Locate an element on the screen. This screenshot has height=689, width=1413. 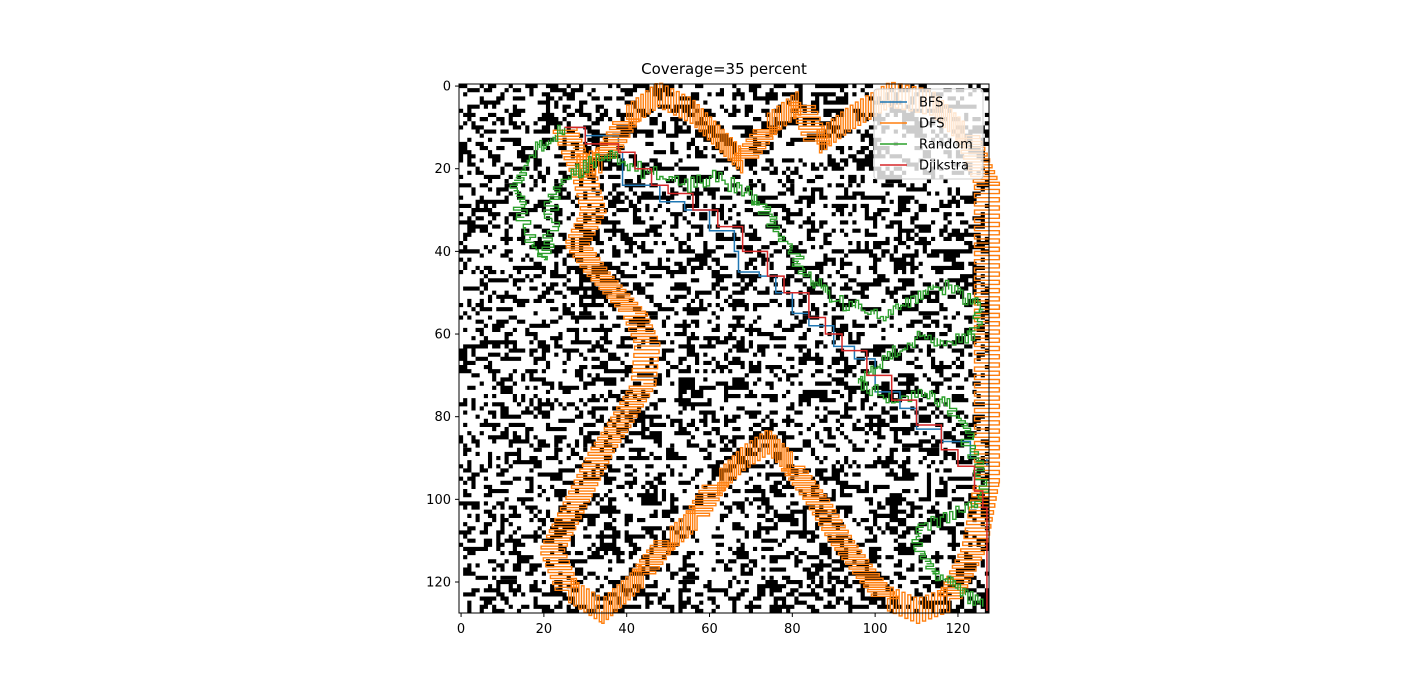
x-axis: 0 20 40 60 80 100 120 is located at coordinates (713, 625).